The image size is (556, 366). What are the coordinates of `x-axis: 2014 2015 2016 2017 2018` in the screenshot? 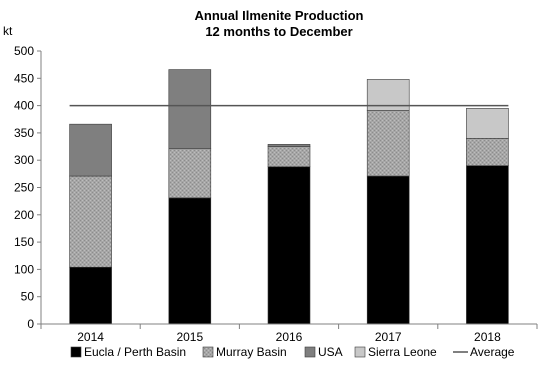 It's located at (289, 334).